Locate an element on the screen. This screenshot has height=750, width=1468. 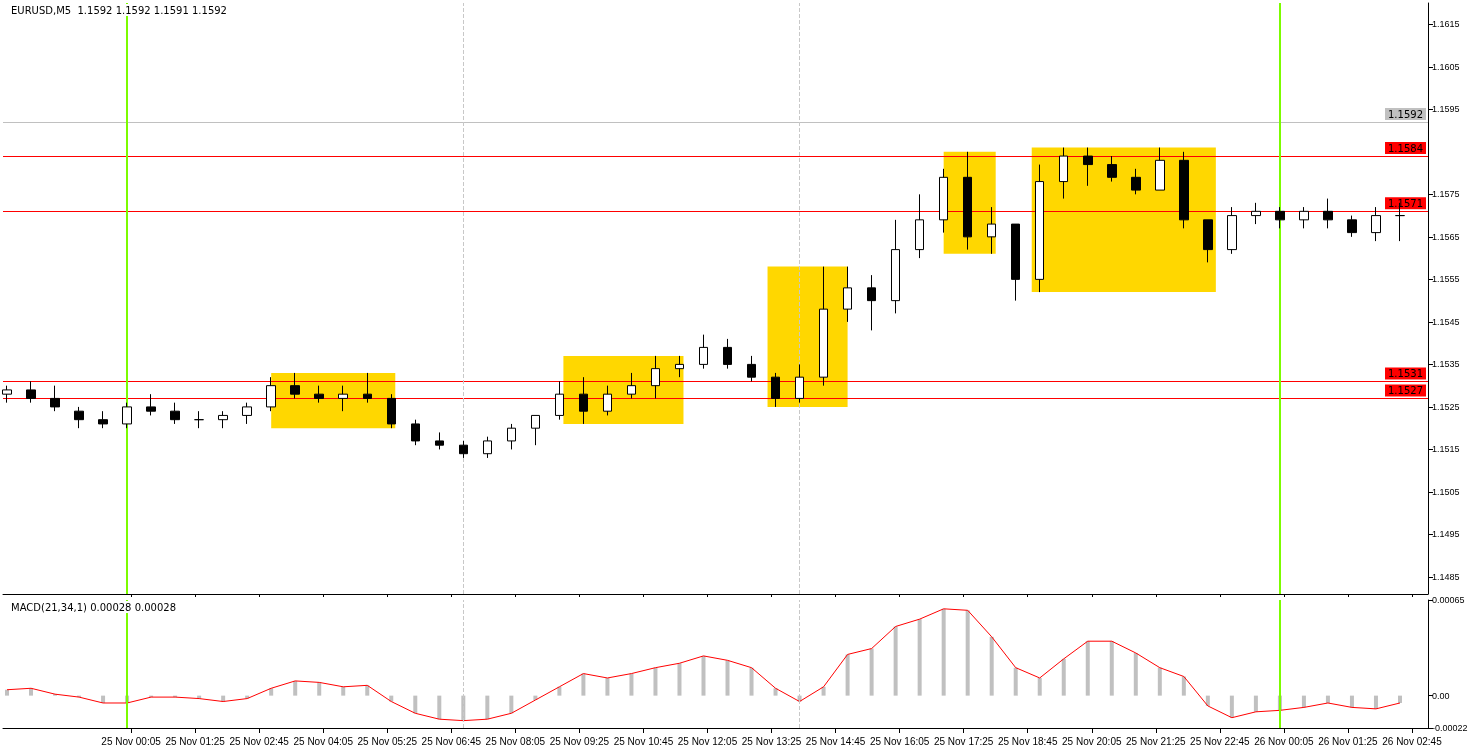
x-tick-label: 25 Nov 02:45 is located at coordinates (259, 741).